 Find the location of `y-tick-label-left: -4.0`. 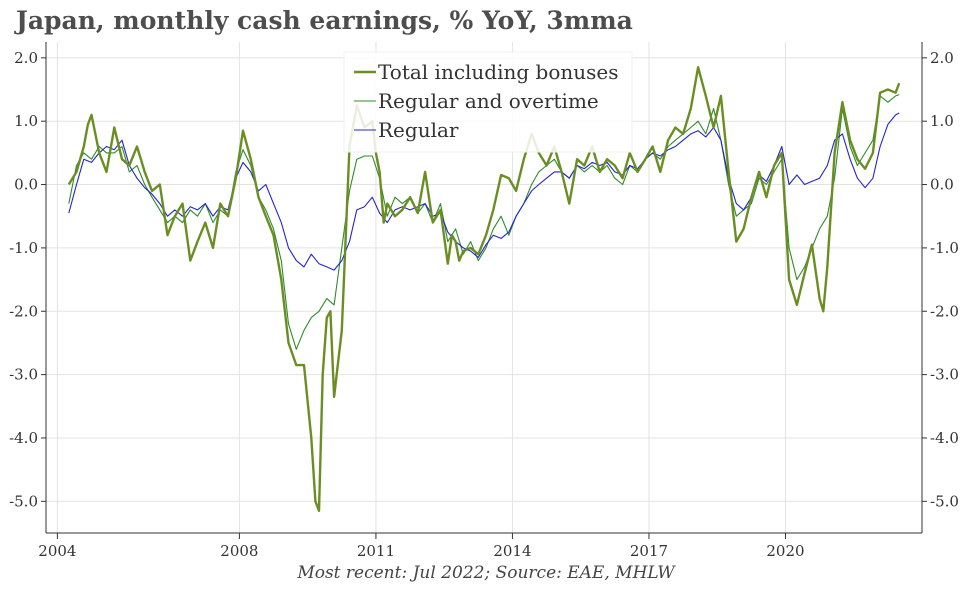

y-tick-label-left: -4.0 is located at coordinates (23, 438).